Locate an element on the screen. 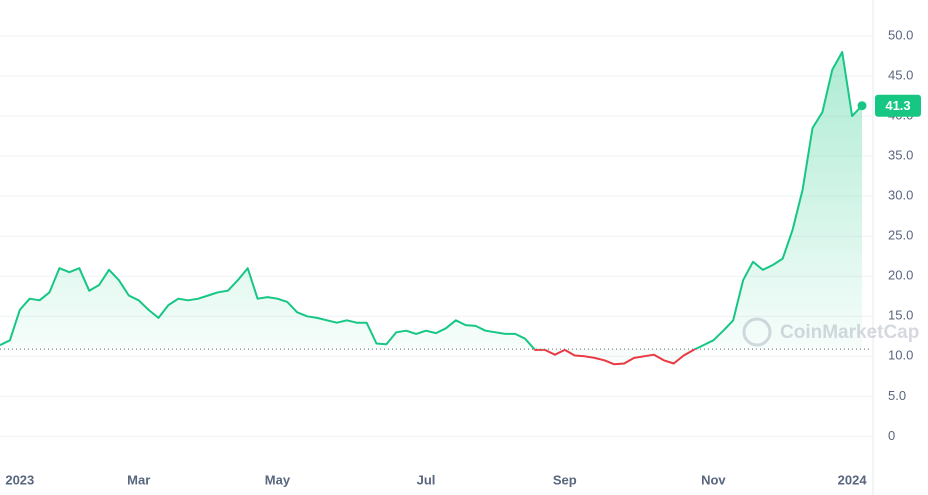 The height and width of the screenshot is (495, 928). y-tick-label: 45.0 is located at coordinates (900, 75).